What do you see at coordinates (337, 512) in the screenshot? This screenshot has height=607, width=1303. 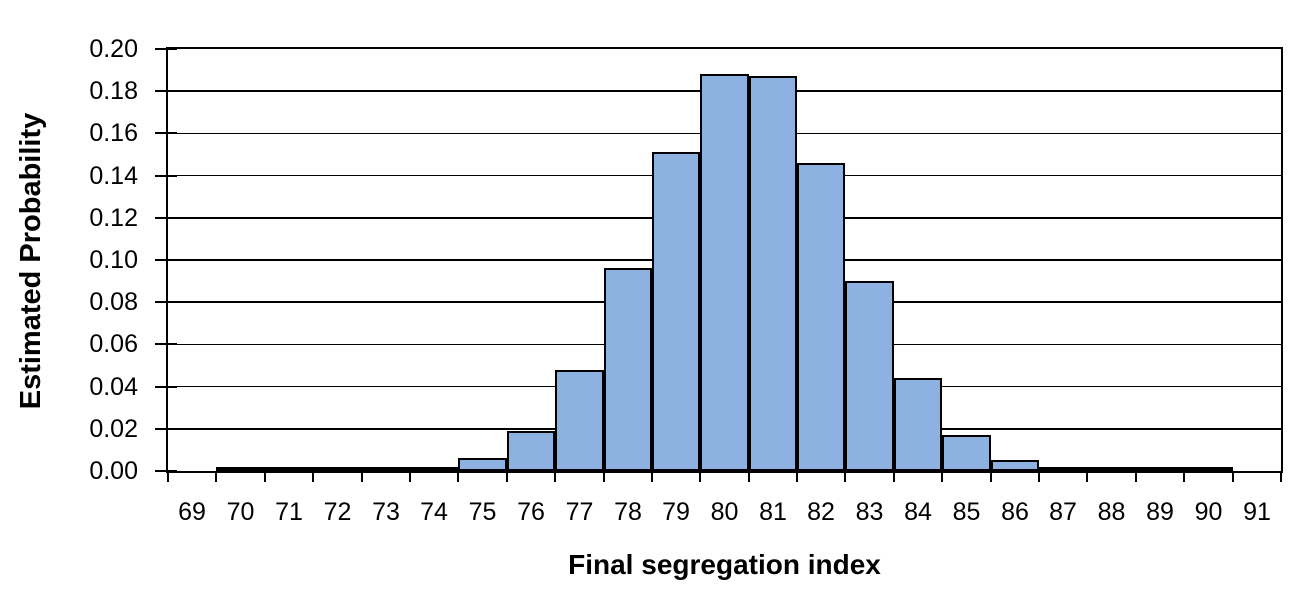 I see `x-tick-label: 72` at bounding box center [337, 512].